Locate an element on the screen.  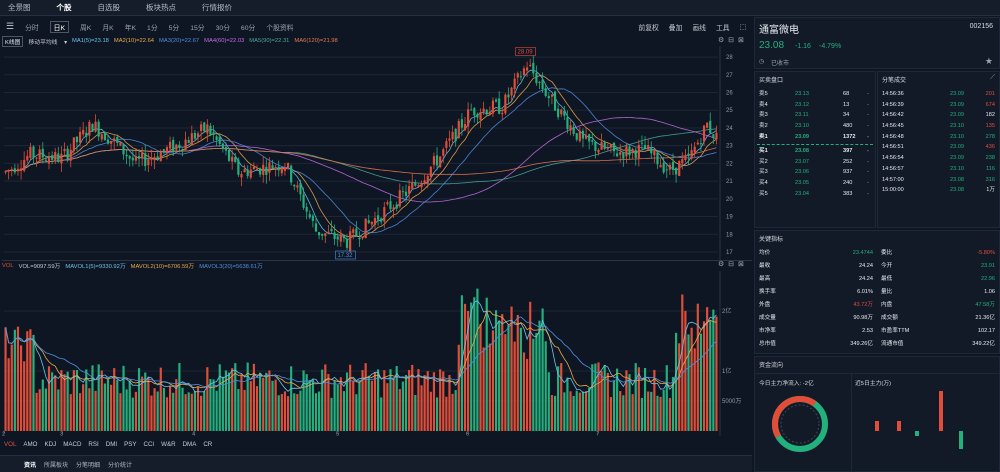
tick-row: 14:56:36 23.09 201 is located at coordinates (938, 94).